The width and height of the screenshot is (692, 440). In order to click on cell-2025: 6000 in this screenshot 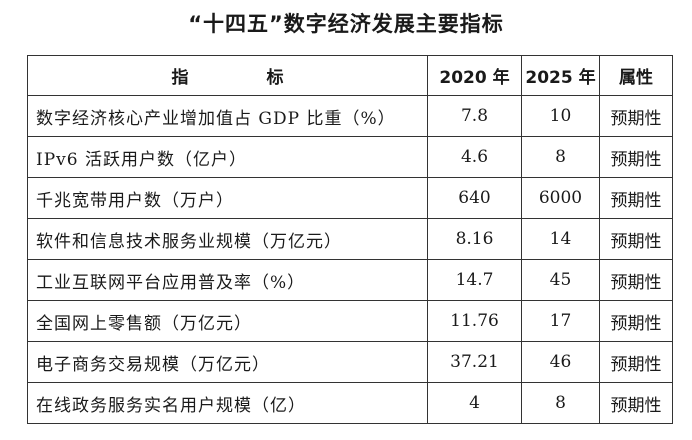, I will do `click(560, 198)`.